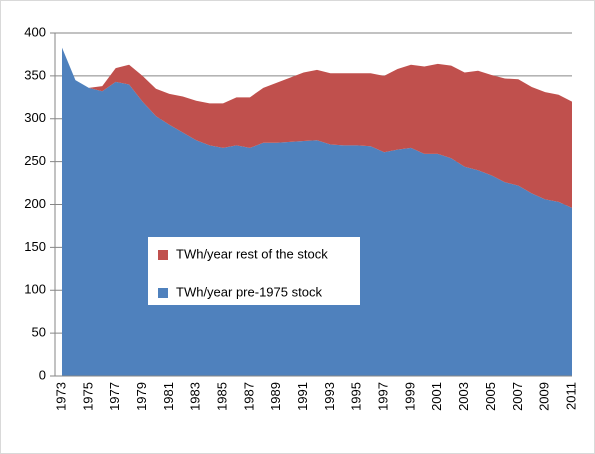 Image resolution: width=595 pixels, height=454 pixels. What do you see at coordinates (544, 396) in the screenshot?
I see `x-tick-label: 2009` at bounding box center [544, 396].